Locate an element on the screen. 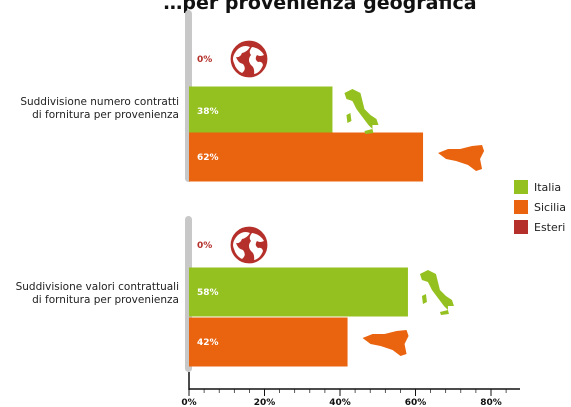  data-label: 62% is located at coordinates (208, 158).